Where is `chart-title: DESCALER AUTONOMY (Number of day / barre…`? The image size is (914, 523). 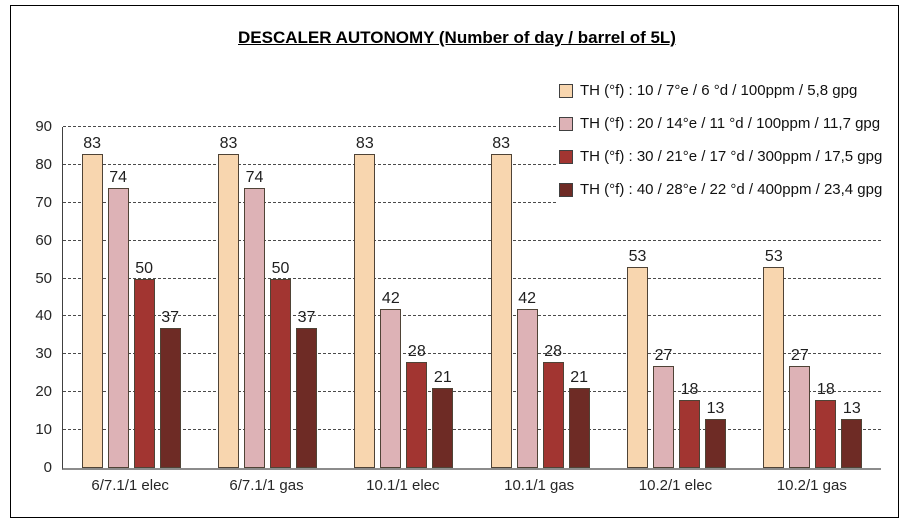
chart-title: DESCALER AUTONOMY (Number of day / barre… is located at coordinates (457, 38).